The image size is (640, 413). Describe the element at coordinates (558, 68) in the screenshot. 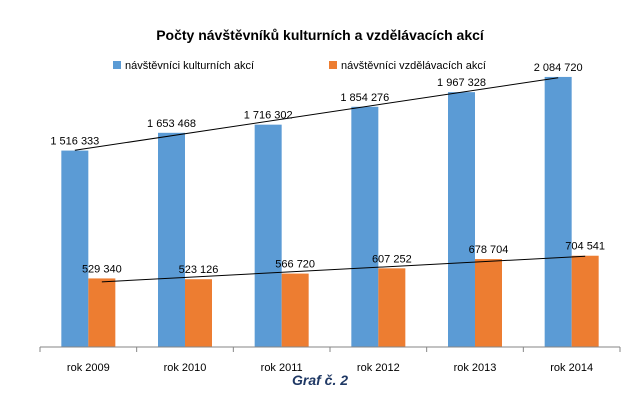

I see `data-label-culture-5: 2 084 720` at that location.